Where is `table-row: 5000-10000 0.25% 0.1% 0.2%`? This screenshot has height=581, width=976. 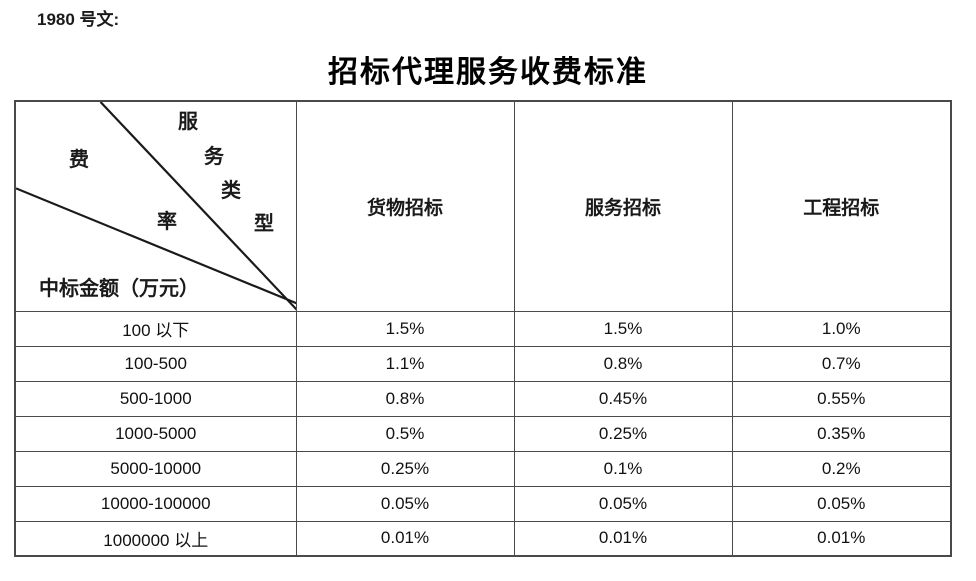
table-row: 5000-10000 0.25% 0.1% 0.2% is located at coordinates (483, 468).